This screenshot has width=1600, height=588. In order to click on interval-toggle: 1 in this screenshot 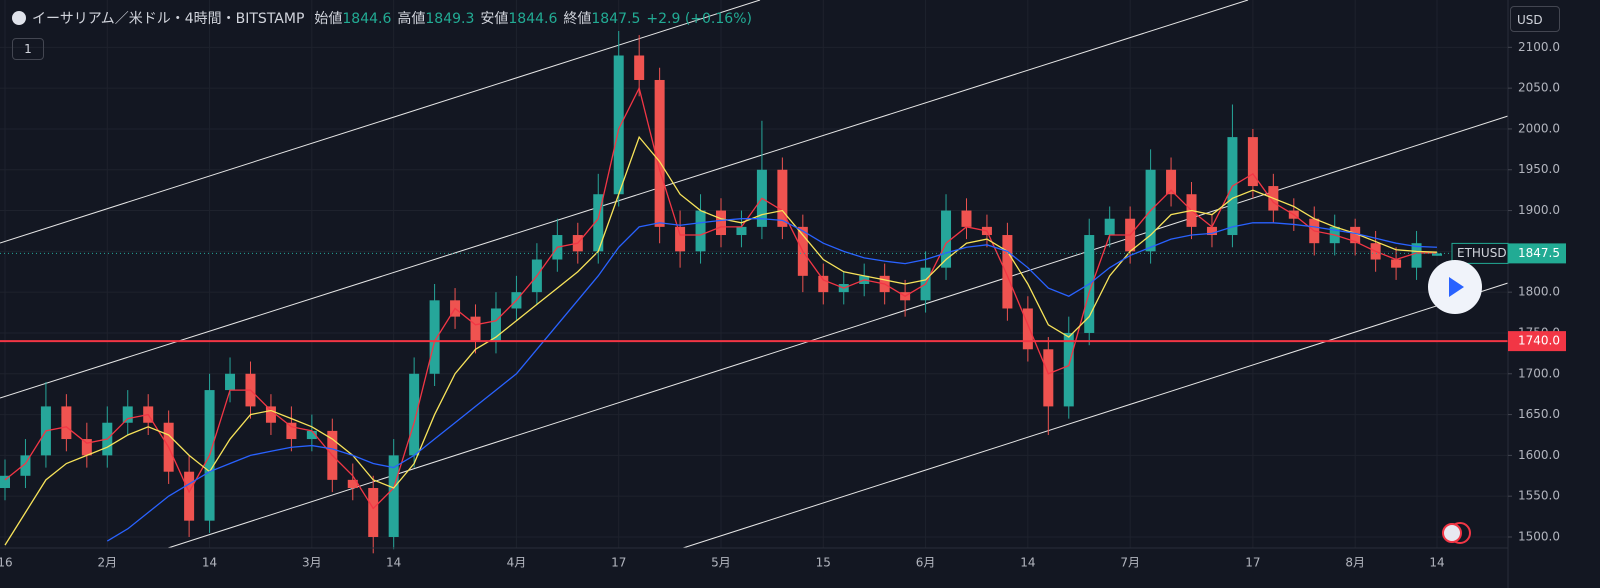, I will do `click(28, 49)`.